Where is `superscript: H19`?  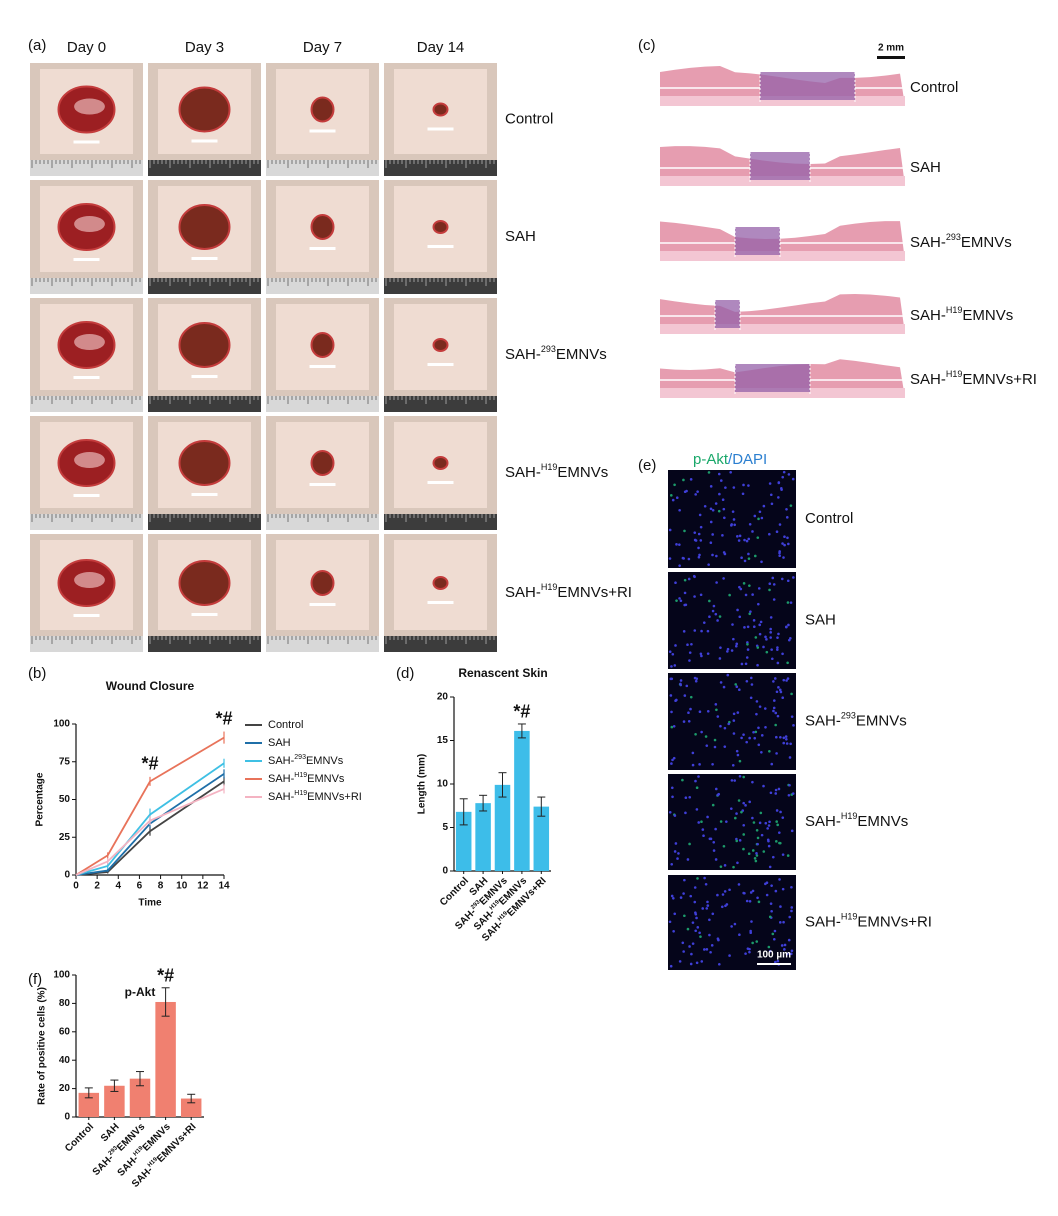 superscript: H19 is located at coordinates (954, 310).